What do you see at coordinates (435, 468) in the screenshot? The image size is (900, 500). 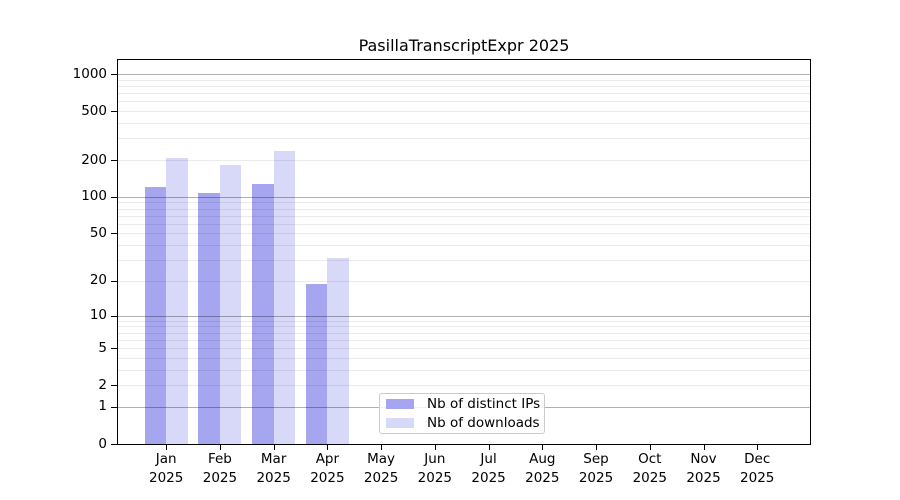 I see `x-axis-tick-label: Jun 2025` at bounding box center [435, 468].